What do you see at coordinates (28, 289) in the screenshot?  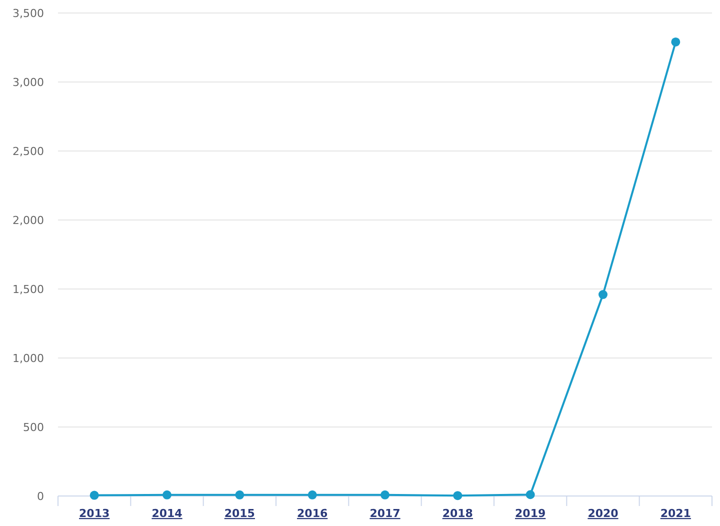 I see `y-tick-label: 1,500` at bounding box center [28, 289].